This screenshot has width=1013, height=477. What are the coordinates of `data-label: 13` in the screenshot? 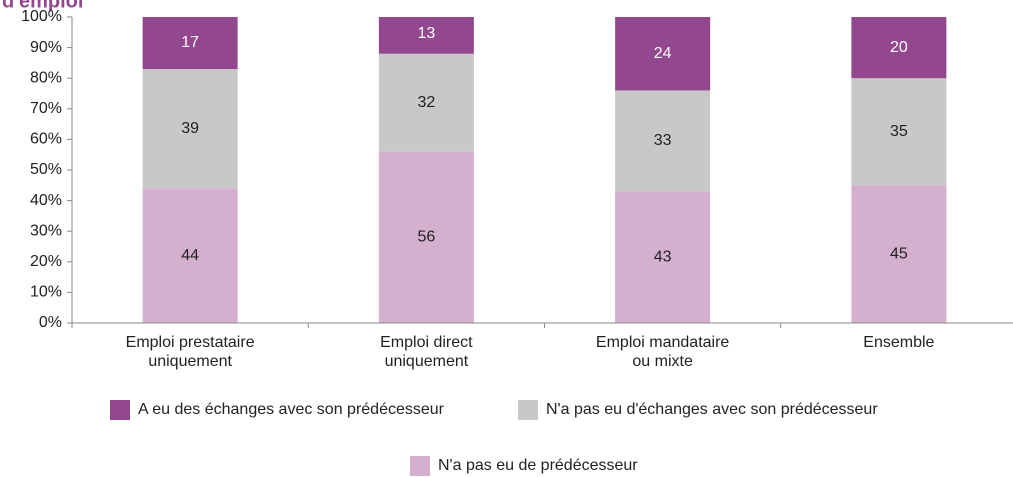 It's located at (426, 33).